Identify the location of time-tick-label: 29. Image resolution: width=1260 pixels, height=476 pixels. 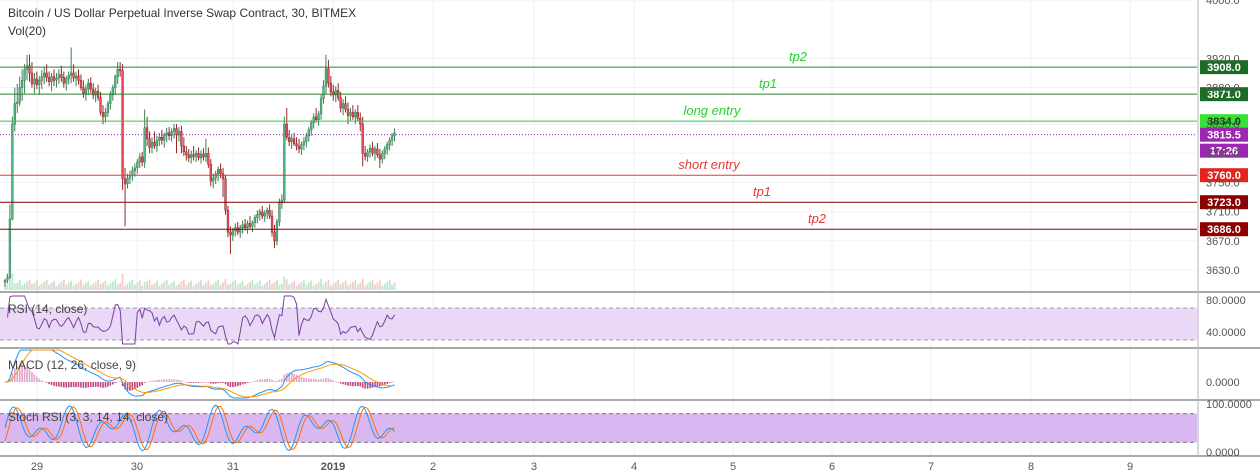
(37, 467).